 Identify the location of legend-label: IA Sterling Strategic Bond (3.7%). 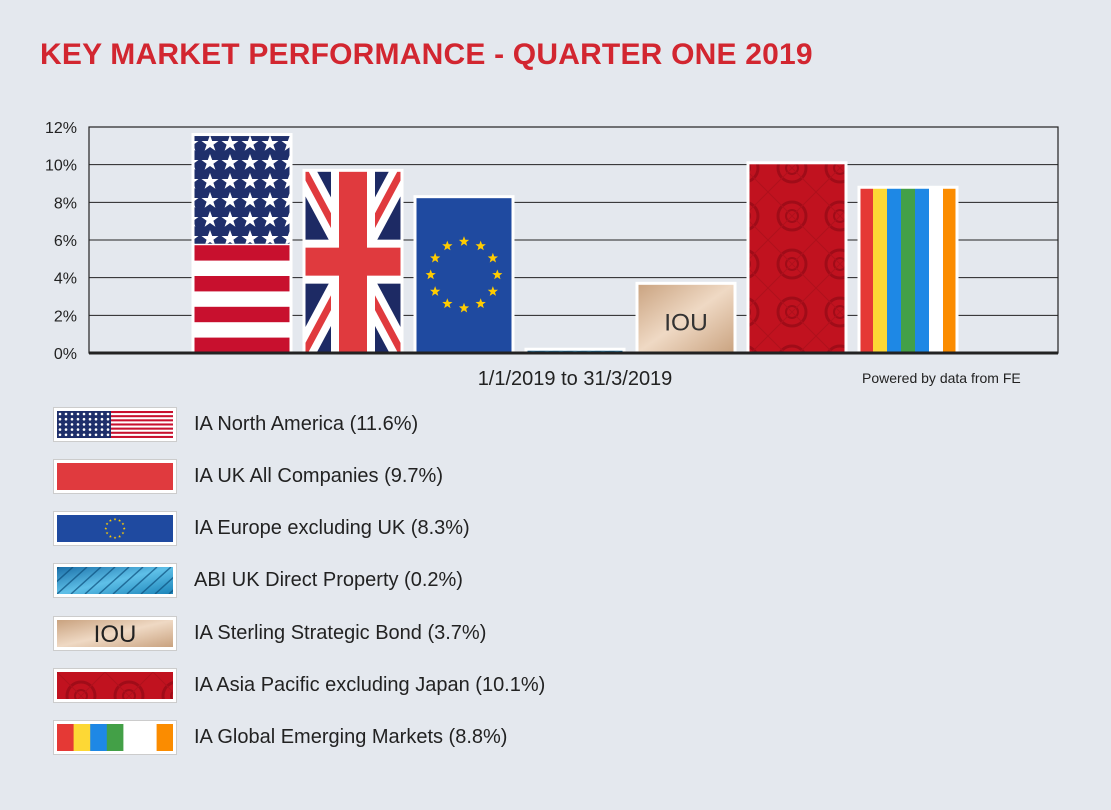
(340, 632).